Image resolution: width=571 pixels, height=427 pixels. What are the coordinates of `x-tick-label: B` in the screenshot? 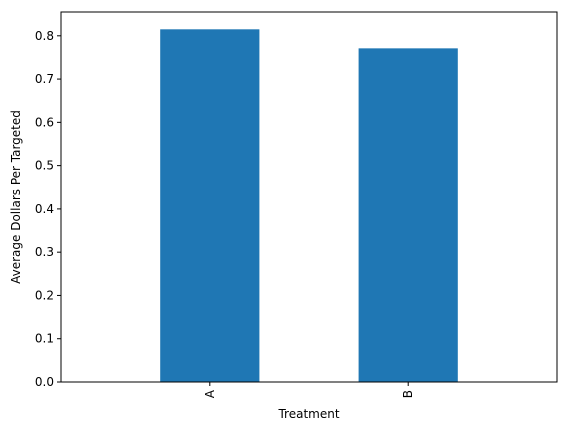 It's located at (408, 394).